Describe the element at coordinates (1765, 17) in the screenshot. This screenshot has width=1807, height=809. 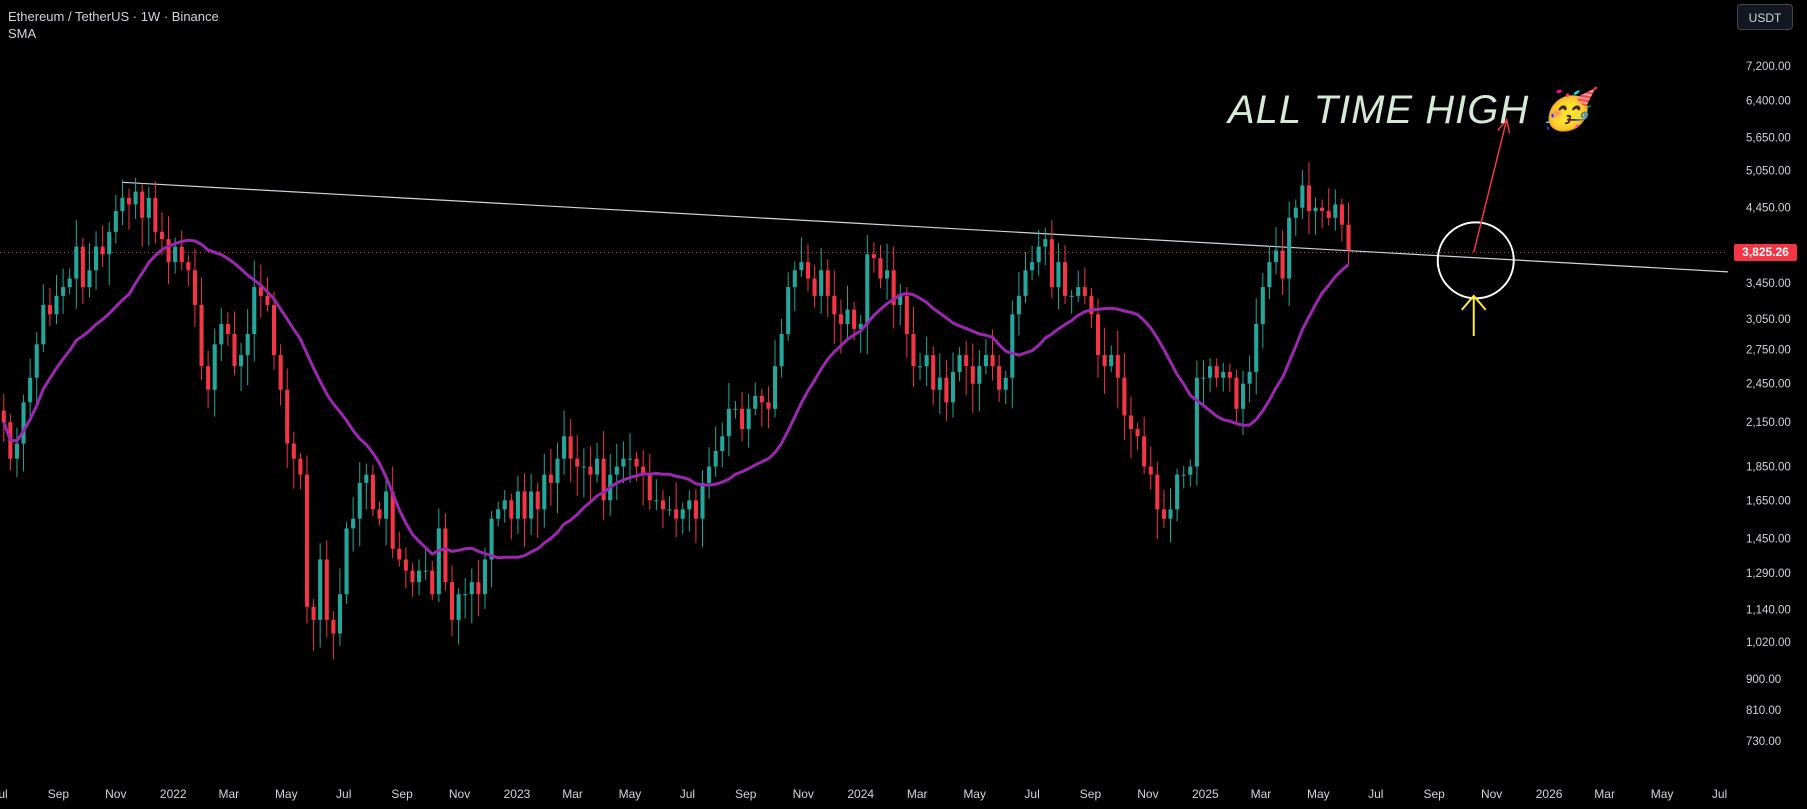
I see `currency-button: USDT` at that location.